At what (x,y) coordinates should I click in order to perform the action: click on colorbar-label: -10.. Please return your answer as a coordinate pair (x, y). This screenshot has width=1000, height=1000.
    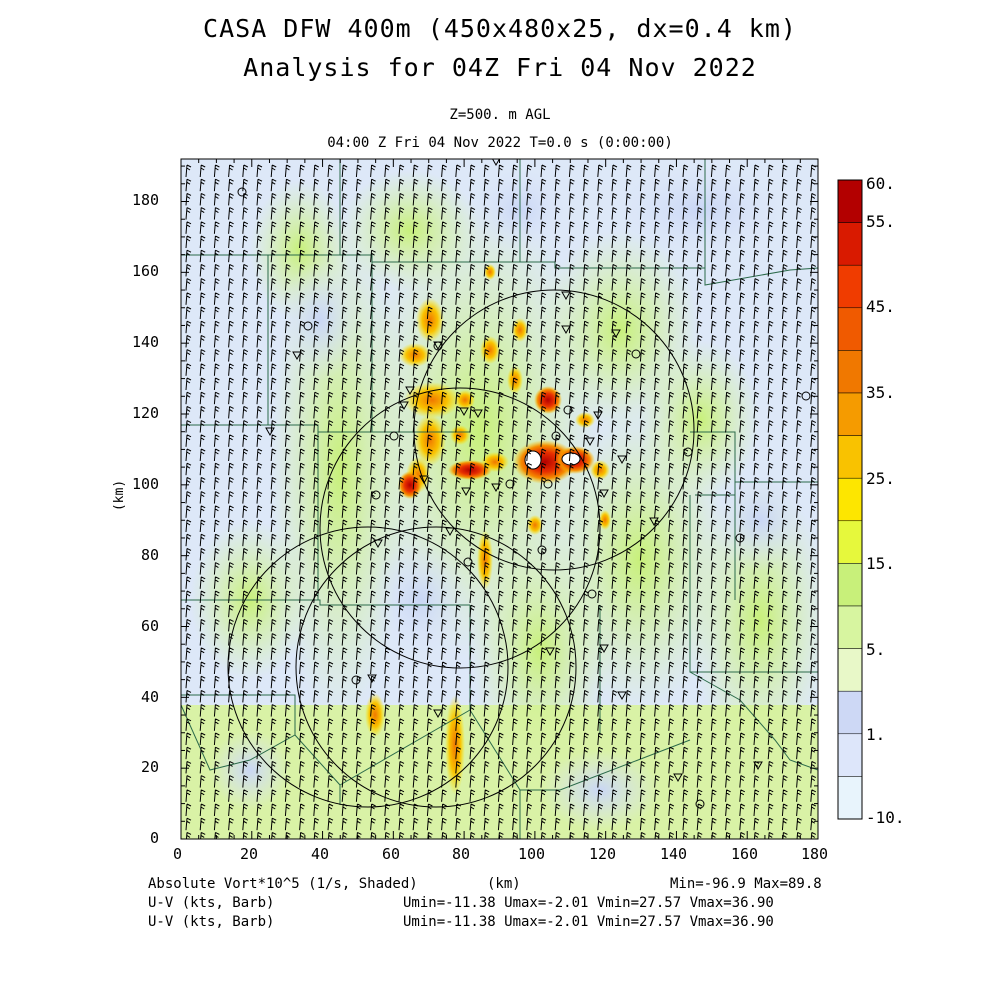
    Looking at the image, I should click on (885, 817).